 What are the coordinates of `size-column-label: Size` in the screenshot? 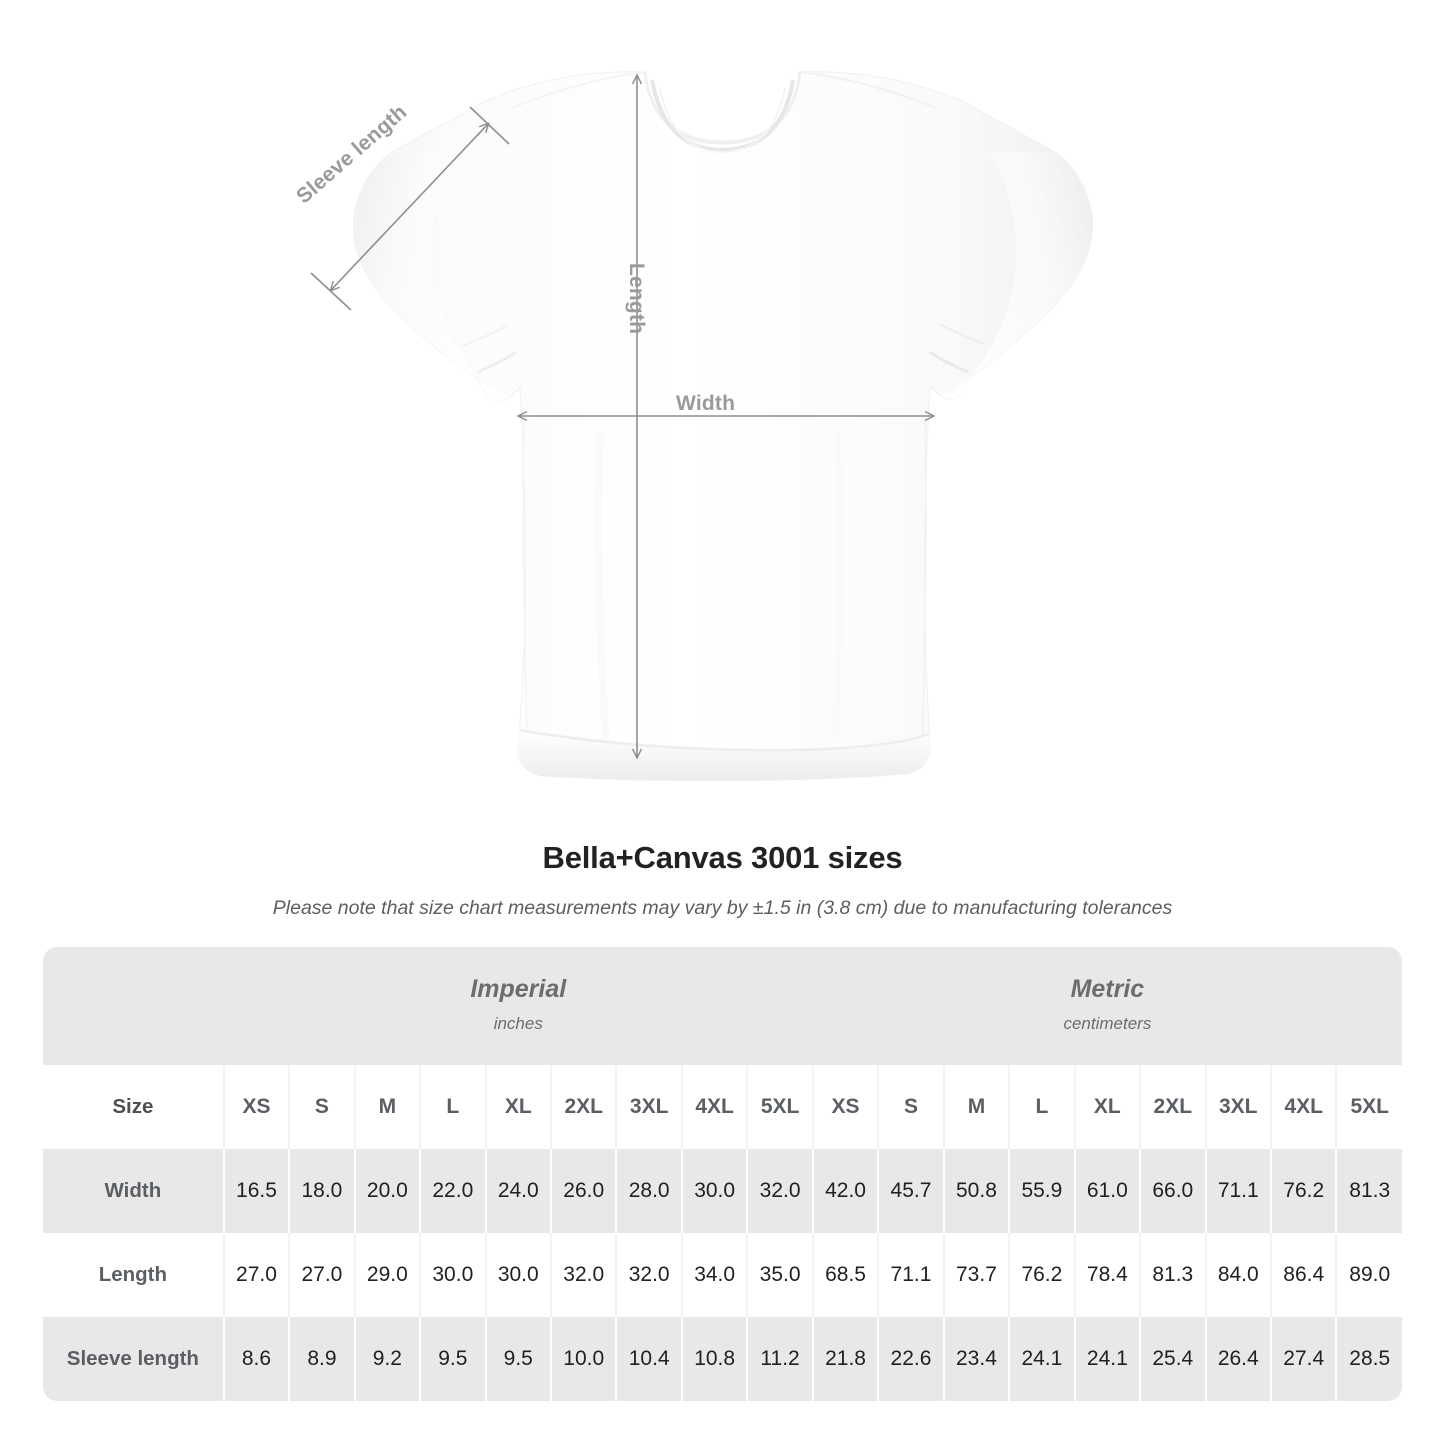 It's located at (133, 1107).